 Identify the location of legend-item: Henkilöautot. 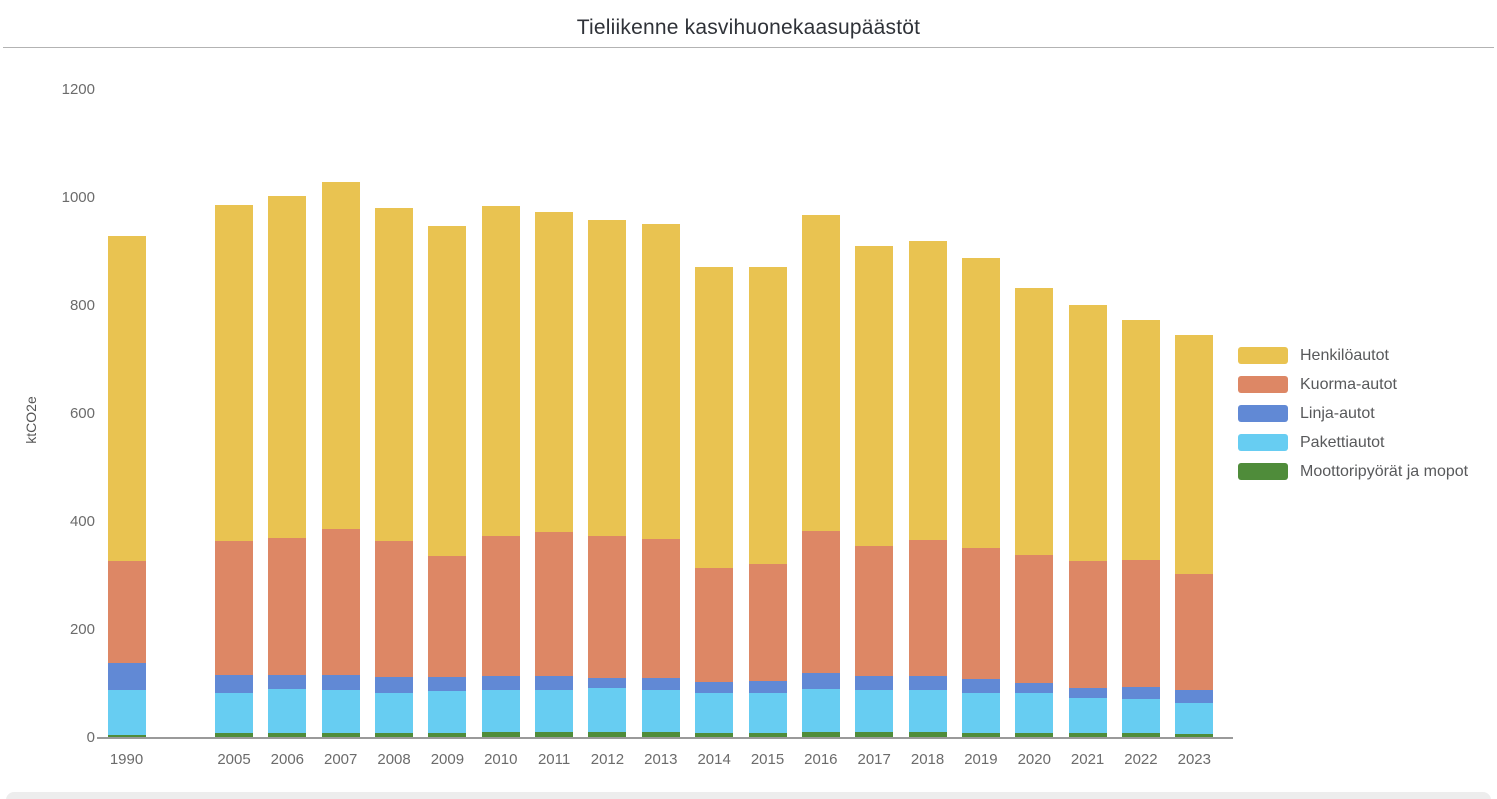
(1353, 355).